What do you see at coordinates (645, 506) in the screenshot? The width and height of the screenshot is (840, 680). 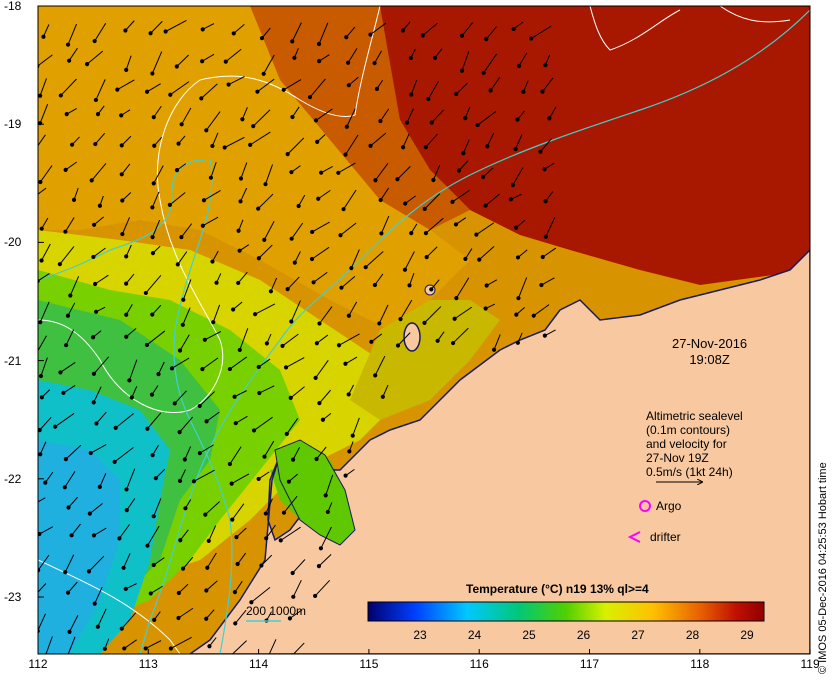 I see `argo-icon` at bounding box center [645, 506].